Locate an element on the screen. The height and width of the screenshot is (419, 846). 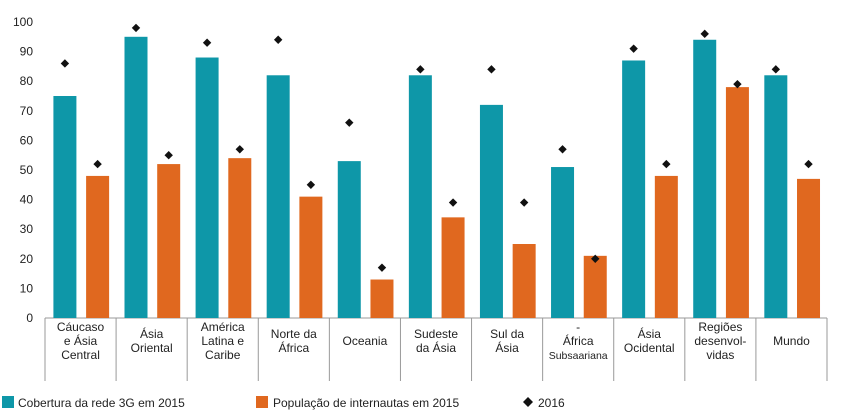
category-label: Caribe is located at coordinates (223, 355).